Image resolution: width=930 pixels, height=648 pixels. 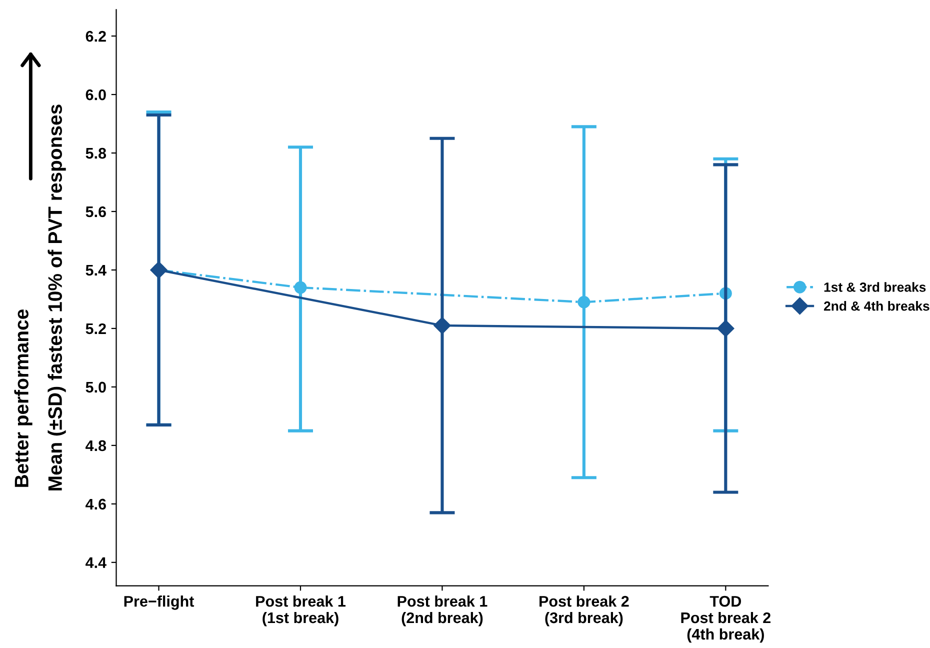 What do you see at coordinates (877, 306) in the screenshot?
I see `legend-label: 2nd & 4th breaks` at bounding box center [877, 306].